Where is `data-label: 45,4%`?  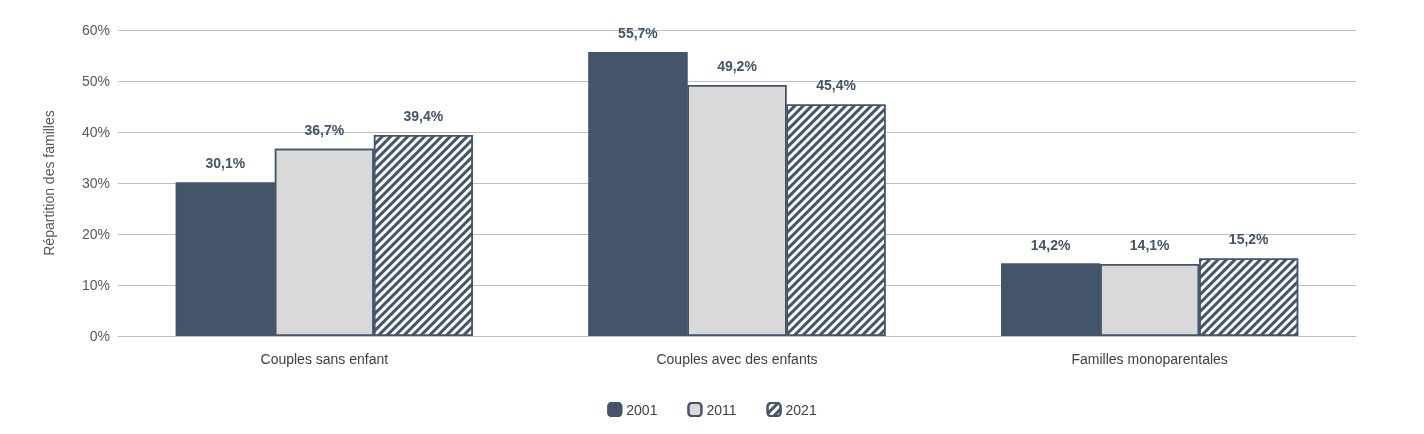 data-label: 45,4% is located at coordinates (836, 85).